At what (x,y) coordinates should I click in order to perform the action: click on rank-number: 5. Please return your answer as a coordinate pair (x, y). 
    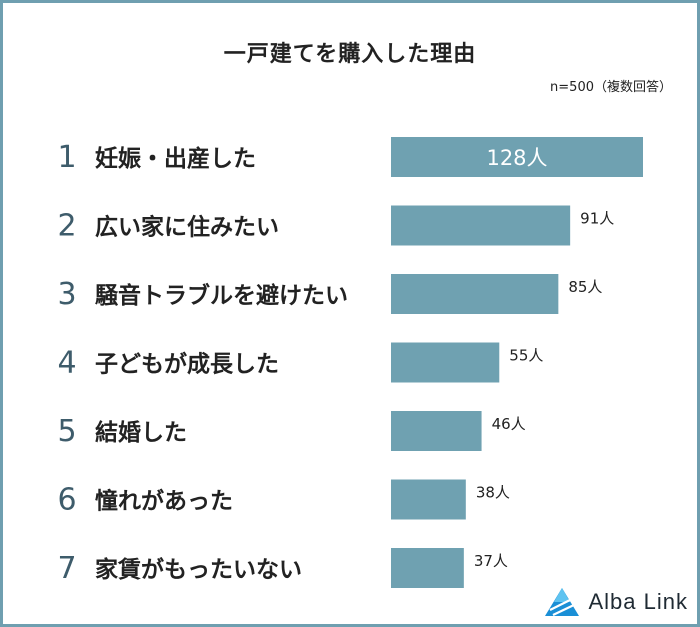
    Looking at the image, I should click on (66, 431).